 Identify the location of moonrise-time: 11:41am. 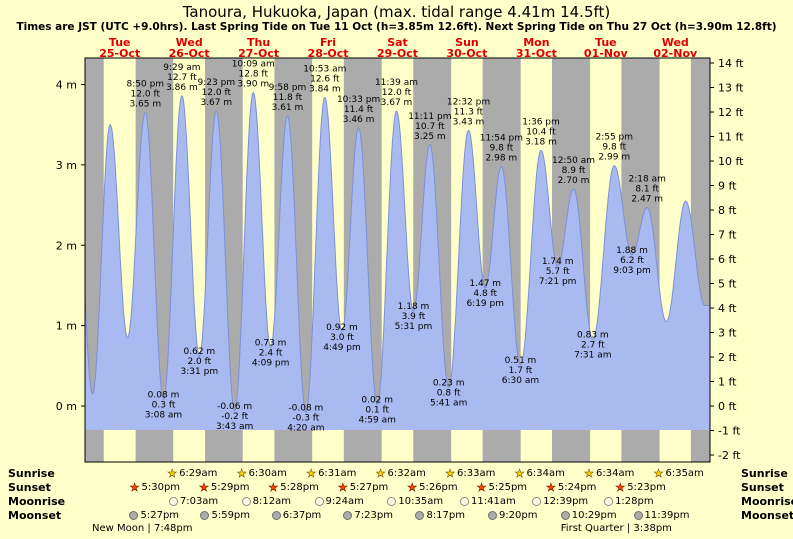
(493, 501).